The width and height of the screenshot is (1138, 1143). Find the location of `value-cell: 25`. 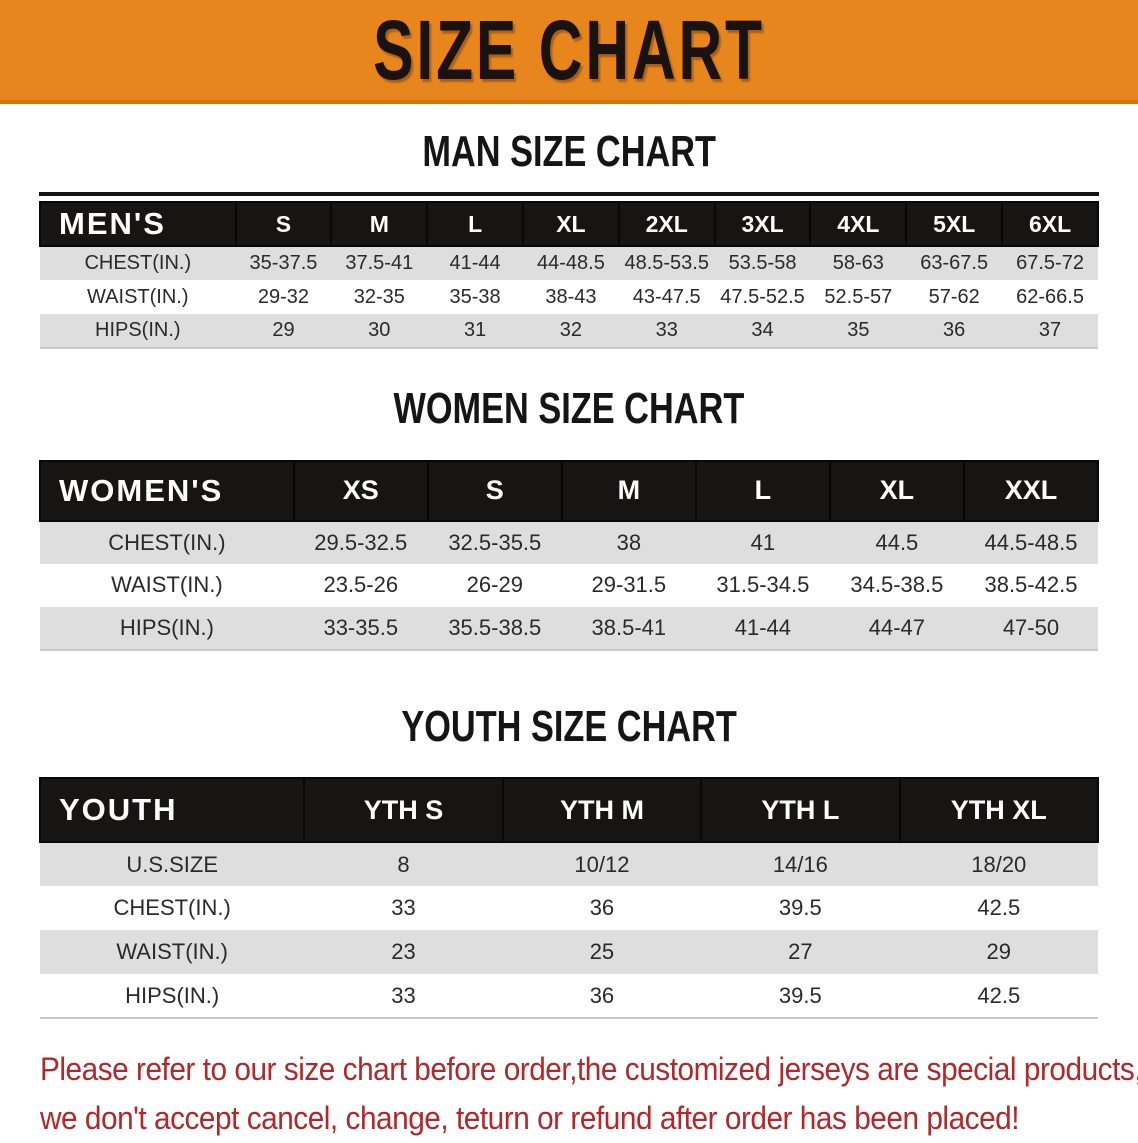

value-cell: 25 is located at coordinates (602, 952).